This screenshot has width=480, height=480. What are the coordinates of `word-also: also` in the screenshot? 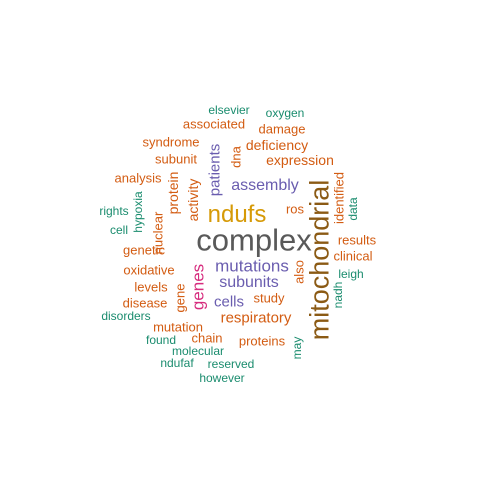 It's located at (299, 272).